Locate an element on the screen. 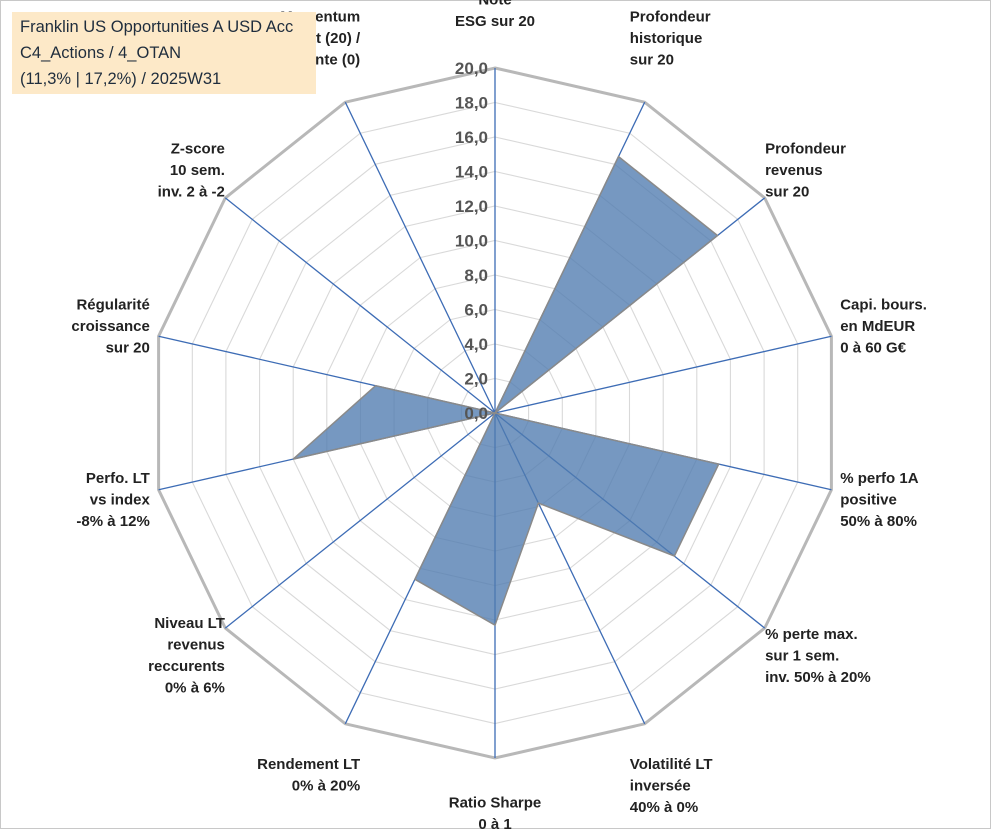 The image size is (991, 829). axis-label: Capi. bours. en MdEUR 0 à 60 G€ is located at coordinates (883, 327).